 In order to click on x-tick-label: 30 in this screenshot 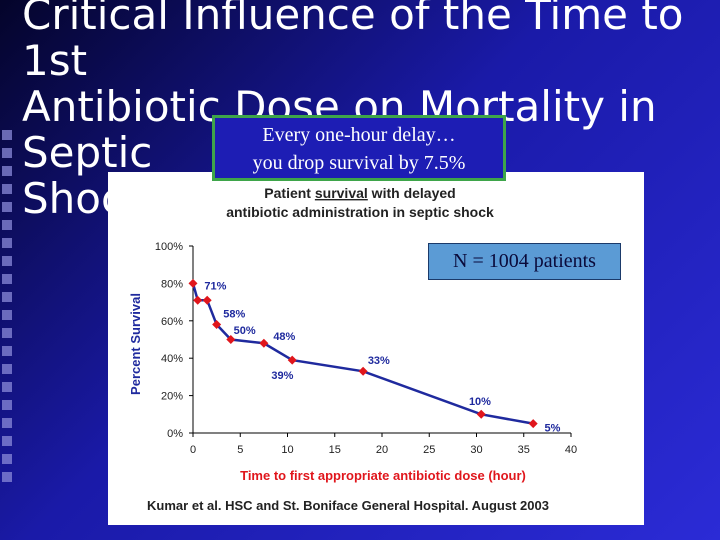, I will do `click(476, 450)`.